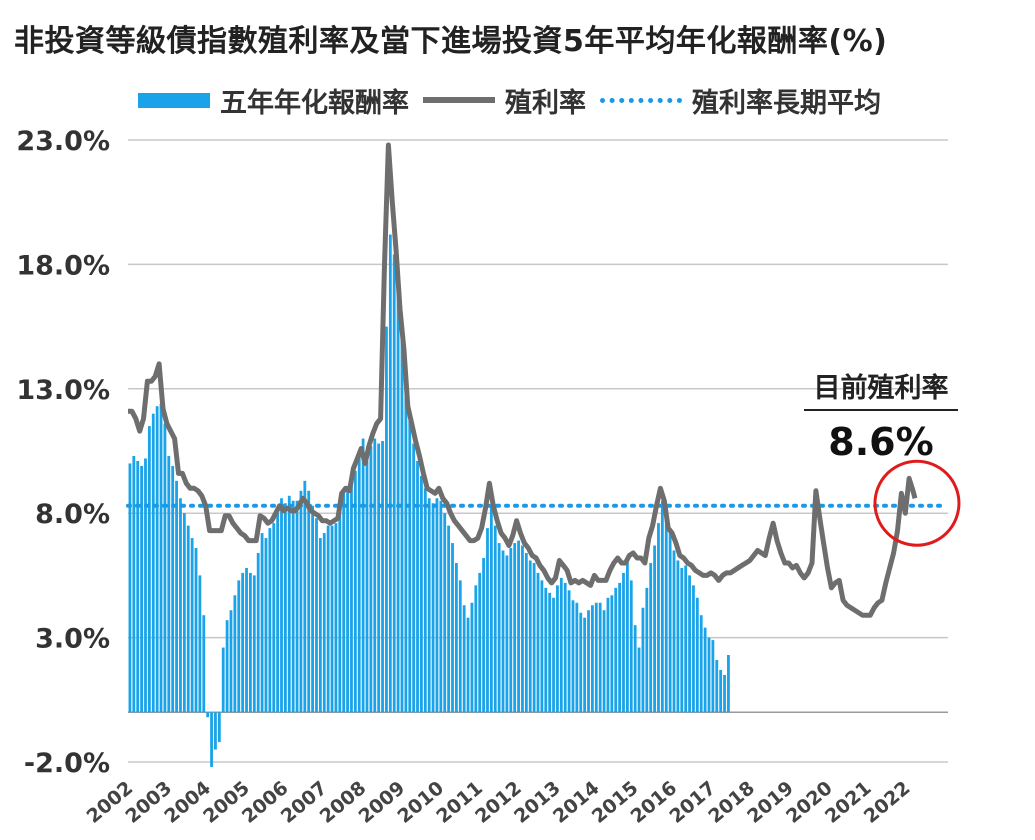 This screenshot has height=840, width=1035. What do you see at coordinates (881, 388) in the screenshot?
I see `callout-label: 目前殖利率` at bounding box center [881, 388].